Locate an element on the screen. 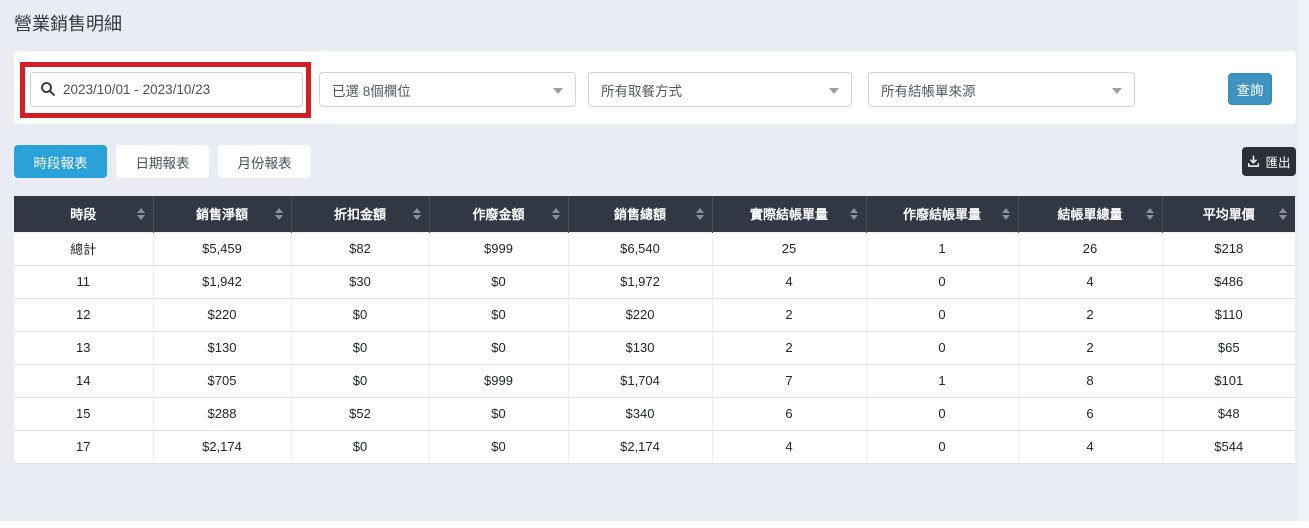 This screenshot has width=1309, height=528. receipt-source-select: 所有結帳單來源 is located at coordinates (1001, 89).